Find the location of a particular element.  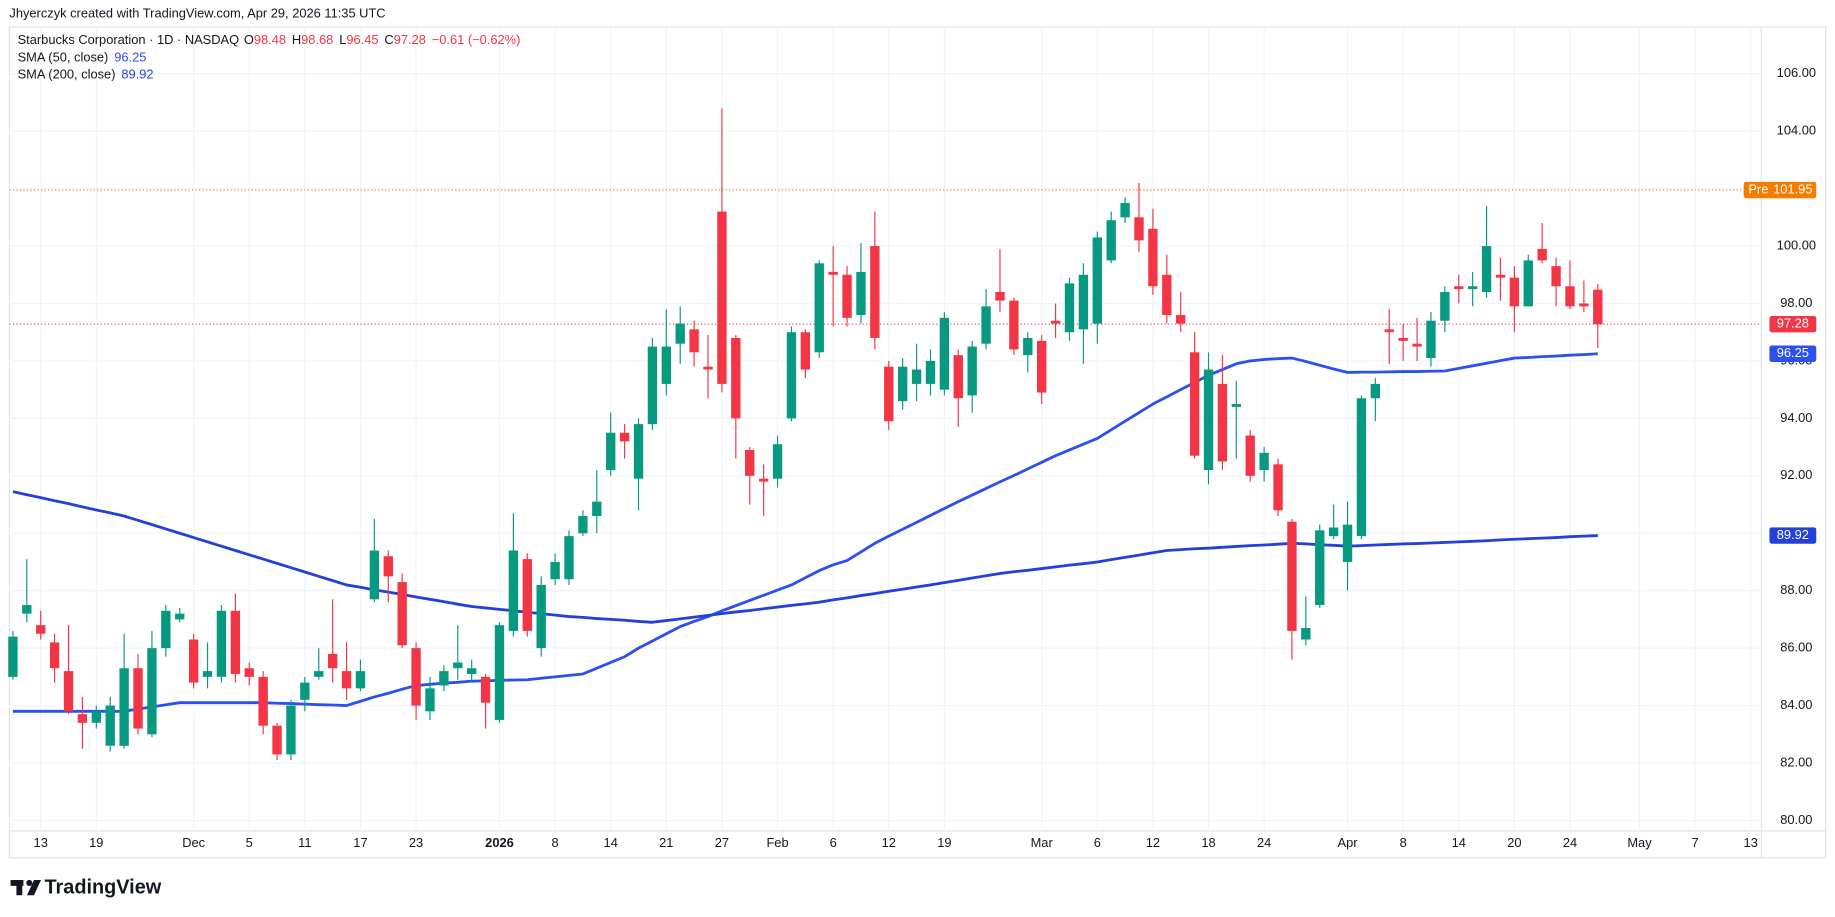

legend-value: 96.45 is located at coordinates (362, 39).